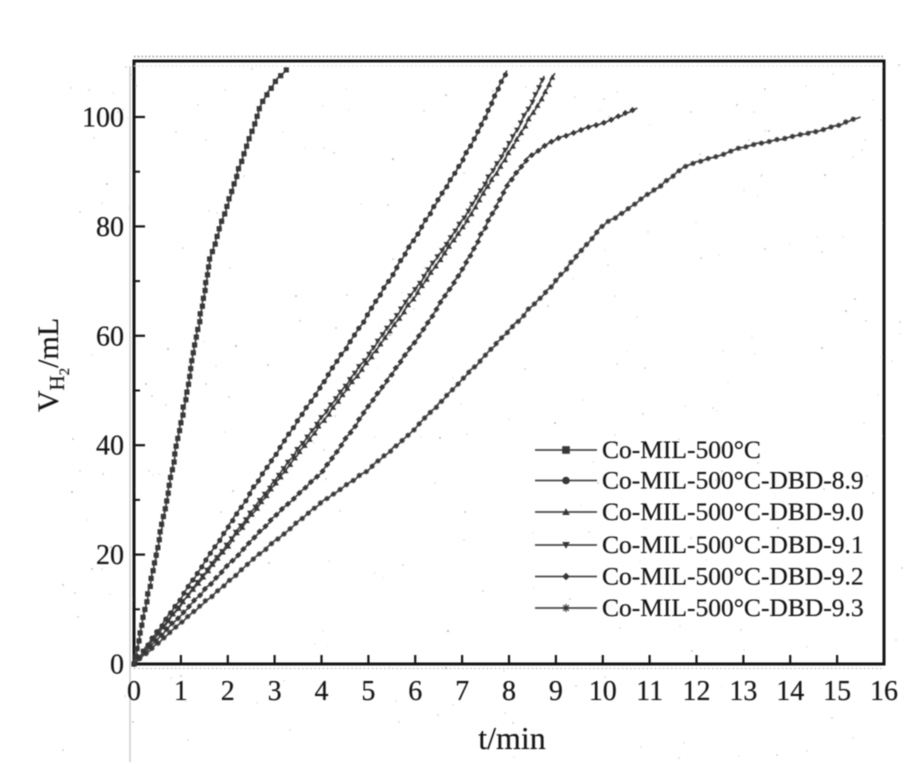 Image resolution: width=922 pixels, height=764 pixels. What do you see at coordinates (837, 691) in the screenshot?
I see `svg-text: 15` at bounding box center [837, 691].